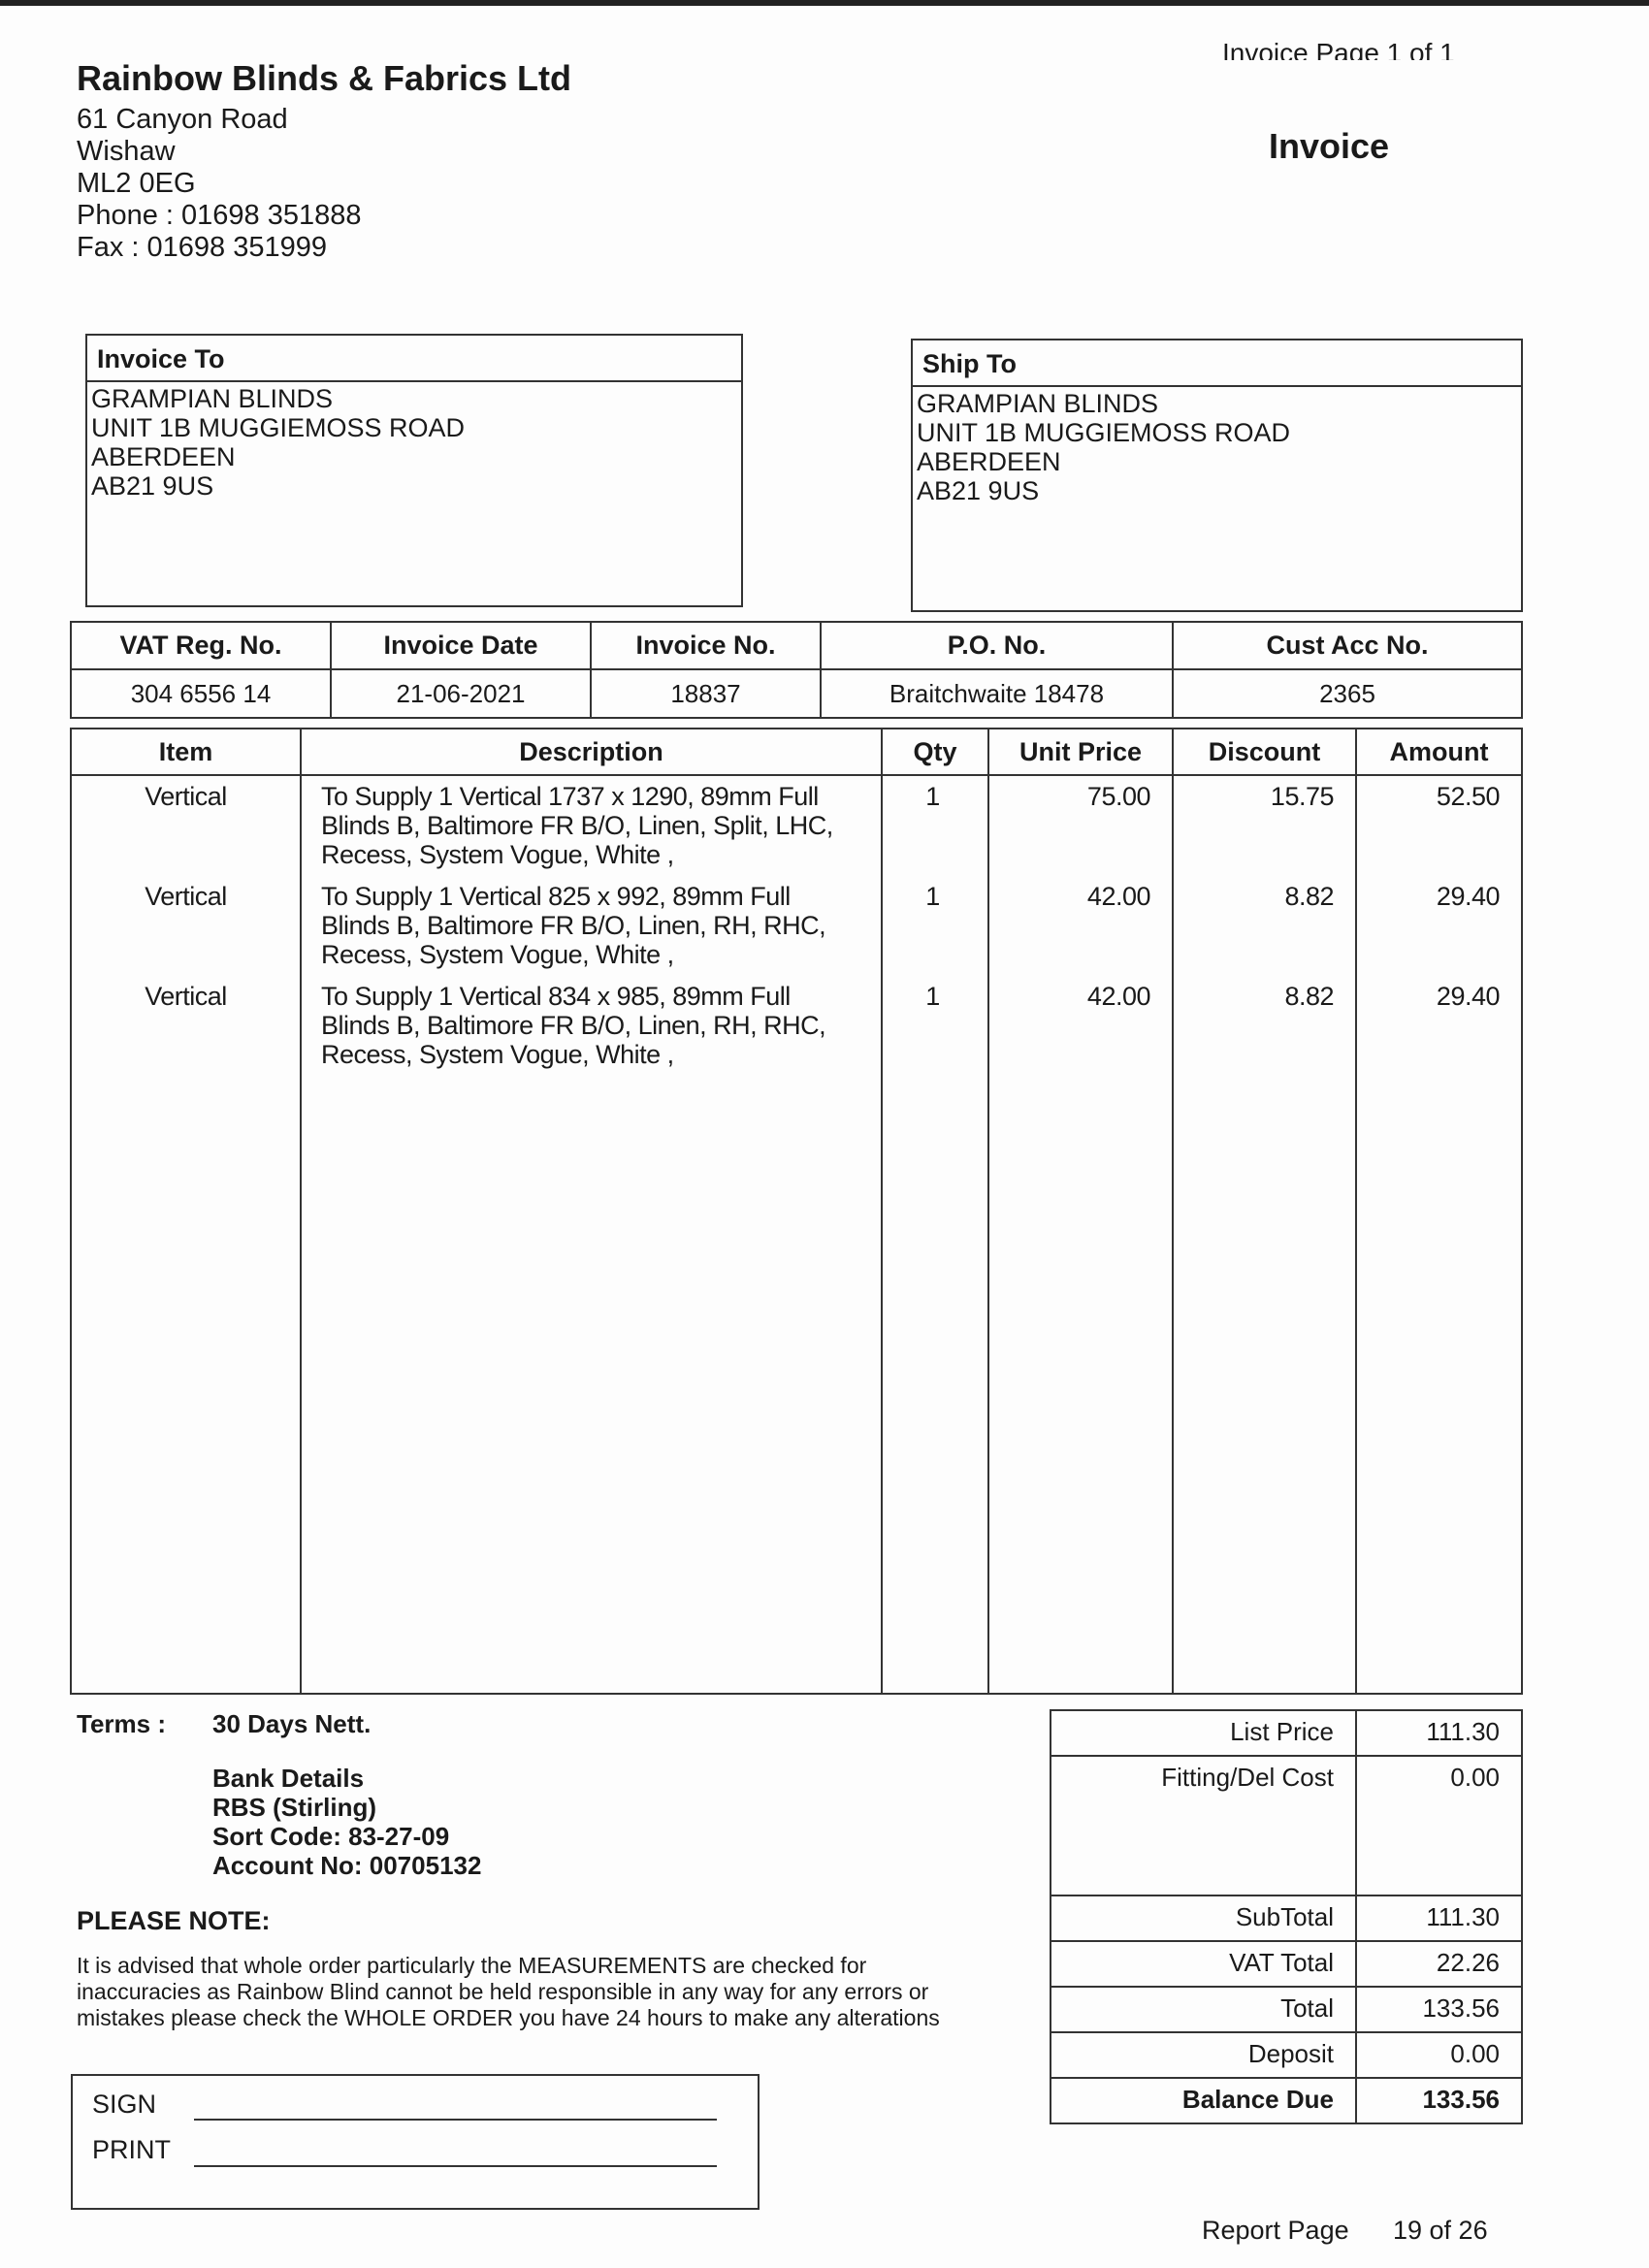 Image resolution: width=1649 pixels, height=2268 pixels. Describe the element at coordinates (121, 1723) in the screenshot. I see `terms-label: Terms :` at that location.